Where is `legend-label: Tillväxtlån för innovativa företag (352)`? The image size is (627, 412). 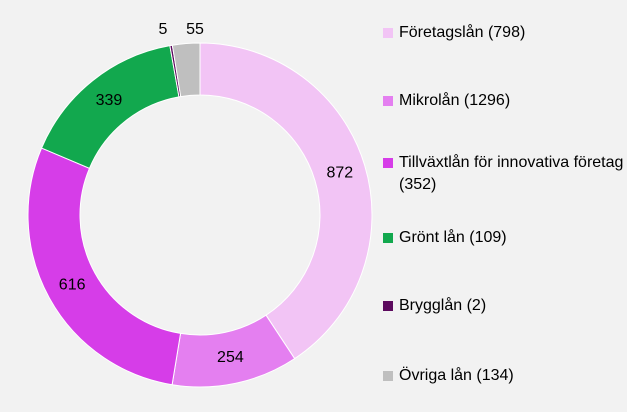
legend-label: Tillväxtlån för innovativa företag (352) is located at coordinates (511, 173).